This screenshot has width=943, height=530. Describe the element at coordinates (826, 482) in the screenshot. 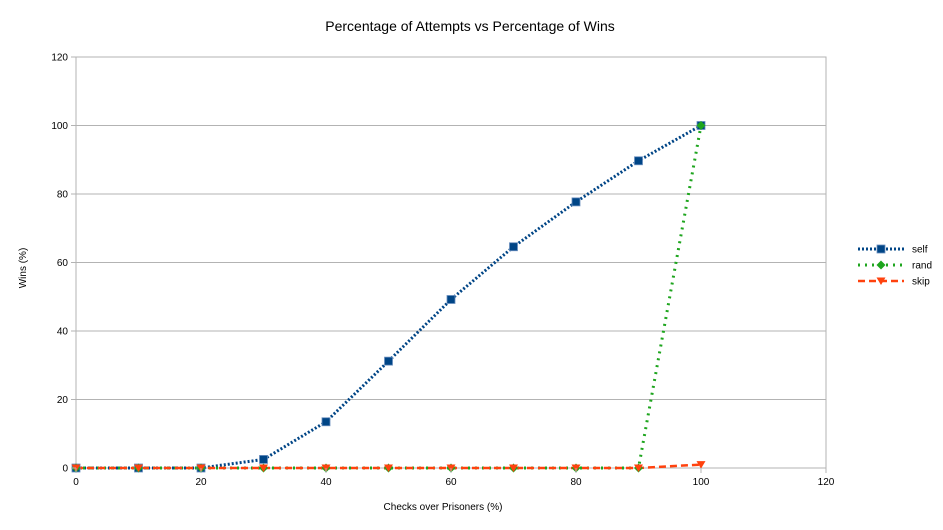

I see `x-tick-label: 120` at that location.